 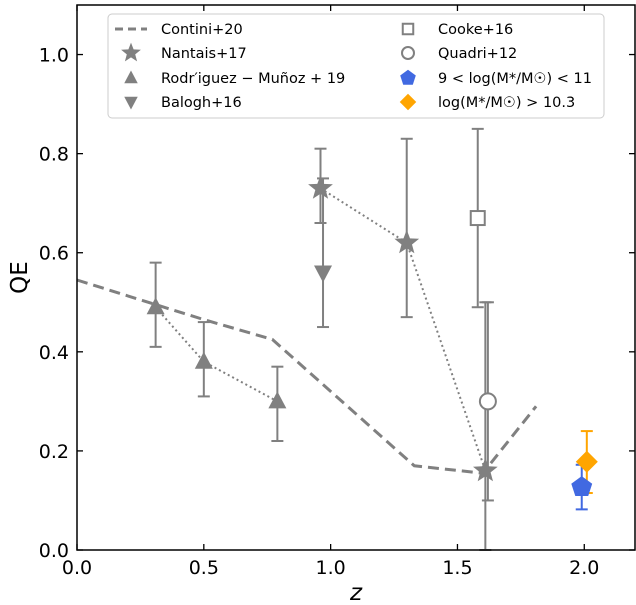 I want to click on legend-label: Quadri+12, so click(x=477, y=54).